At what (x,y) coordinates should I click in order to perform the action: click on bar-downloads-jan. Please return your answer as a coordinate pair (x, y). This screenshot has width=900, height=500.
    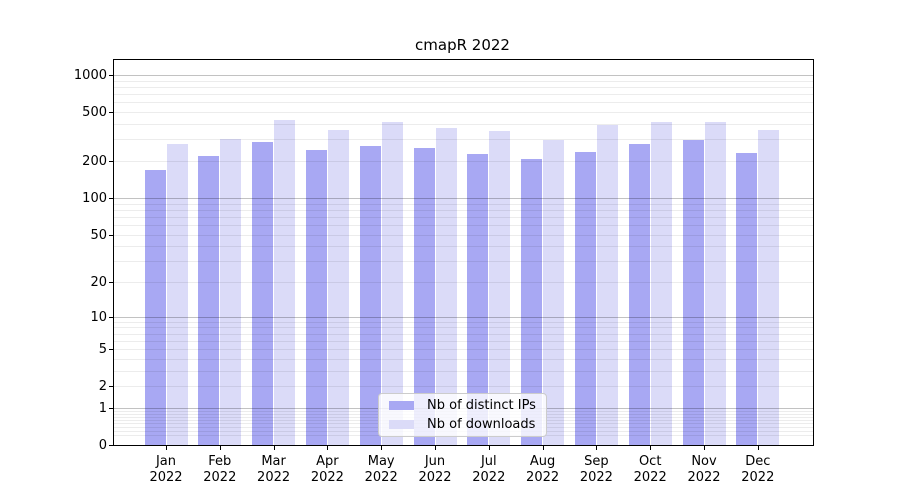
    Looking at the image, I should click on (177, 294).